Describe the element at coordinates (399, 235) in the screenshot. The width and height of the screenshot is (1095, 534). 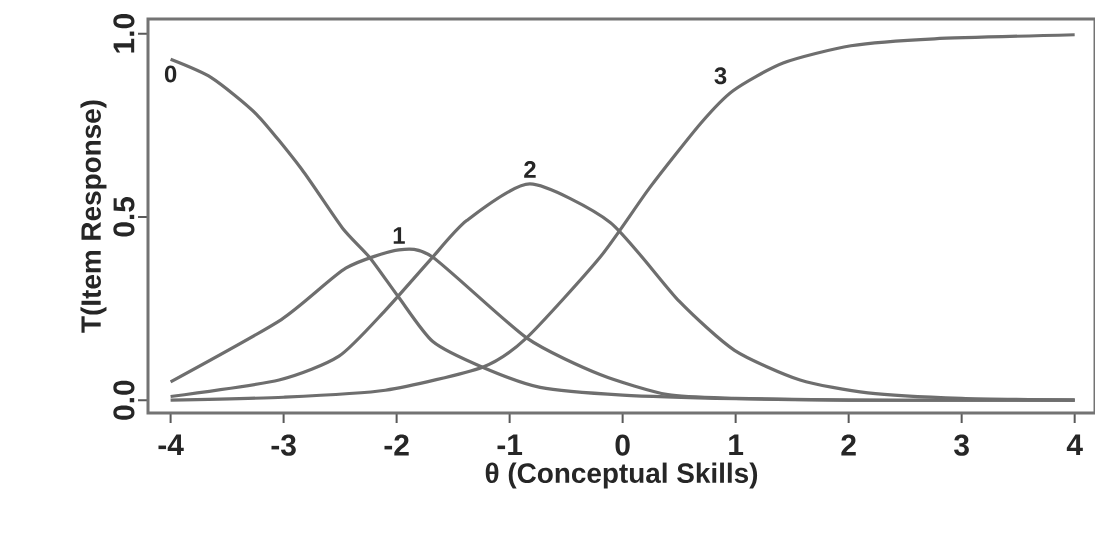
I see `series-label: 1` at that location.